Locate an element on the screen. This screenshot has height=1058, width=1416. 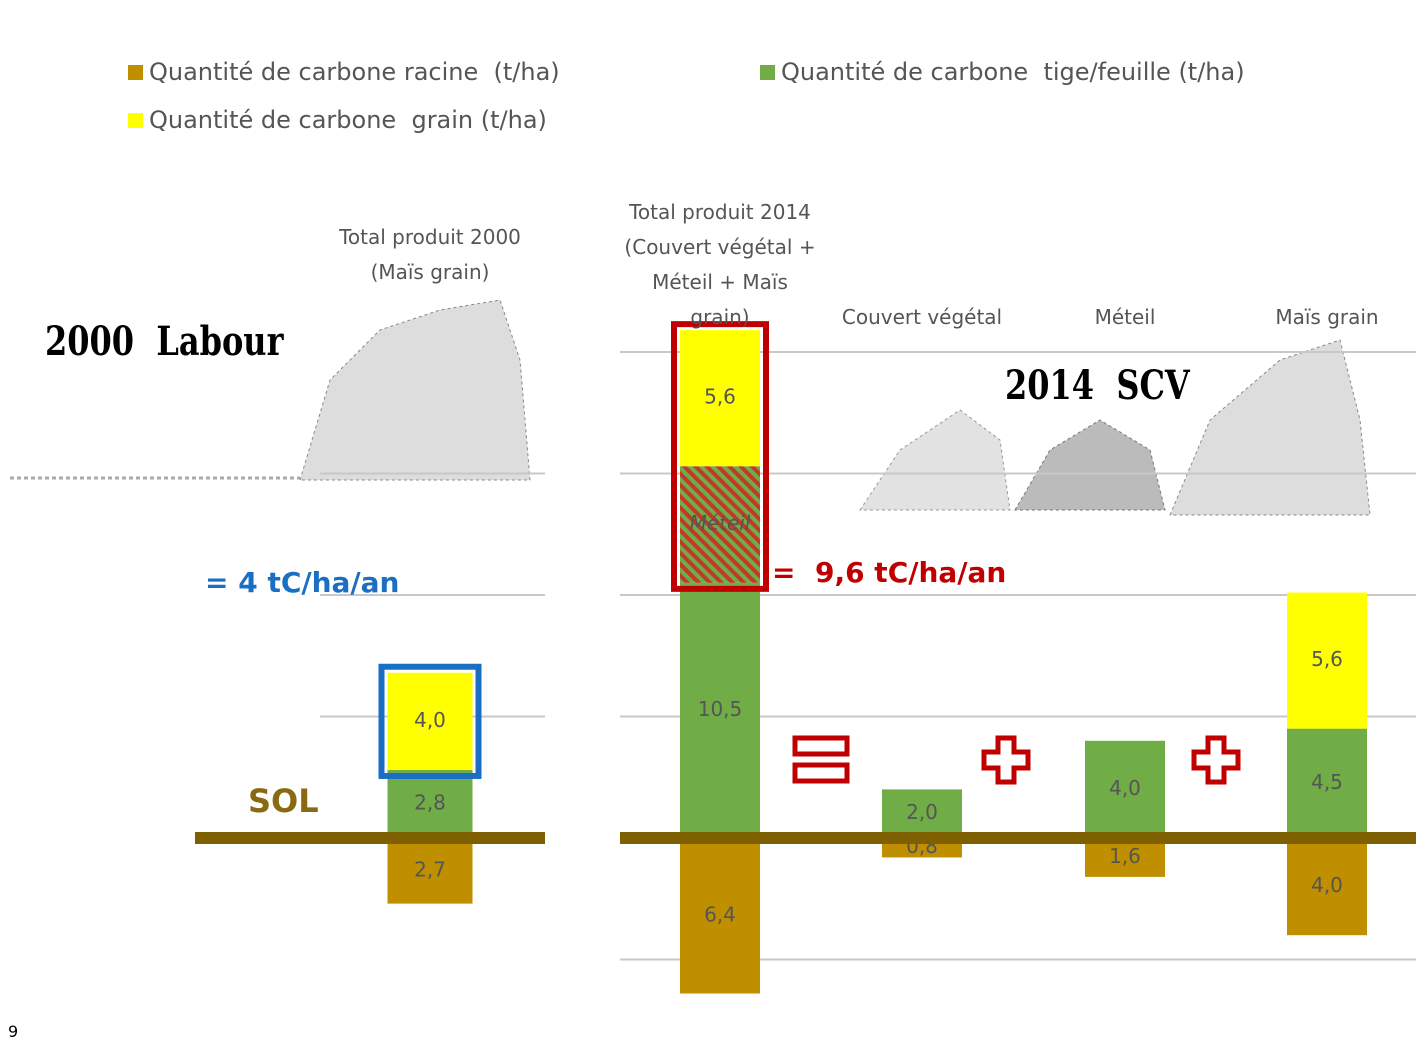
value-label: 6,4 is located at coordinates (720, 914).